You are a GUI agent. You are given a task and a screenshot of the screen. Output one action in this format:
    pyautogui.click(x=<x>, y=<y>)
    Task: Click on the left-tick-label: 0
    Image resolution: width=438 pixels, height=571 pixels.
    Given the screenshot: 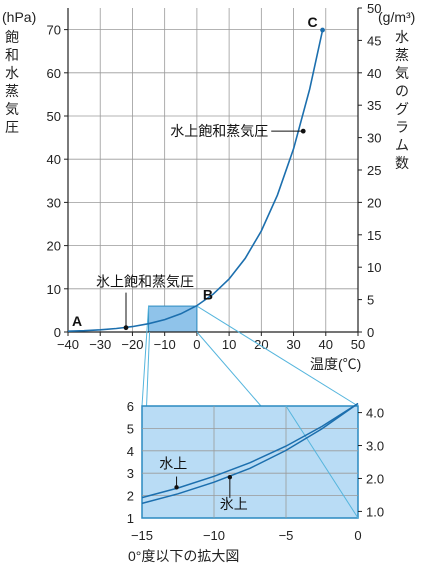 What is the action you would take?
    pyautogui.click(x=57, y=332)
    